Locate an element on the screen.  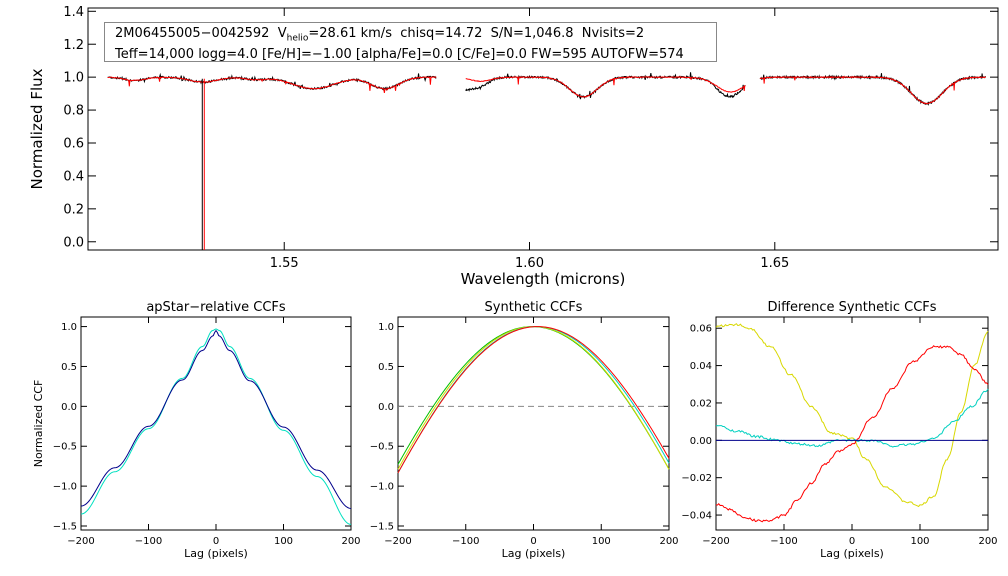
ccf3-xlabel: Lag (pixels) is located at coordinates (852, 553).